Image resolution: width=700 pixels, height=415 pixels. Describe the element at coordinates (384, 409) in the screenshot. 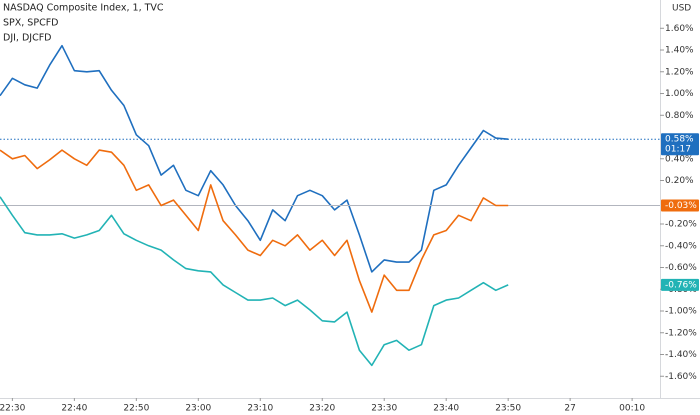

I see `x-tick-label: 23:30` at that location.